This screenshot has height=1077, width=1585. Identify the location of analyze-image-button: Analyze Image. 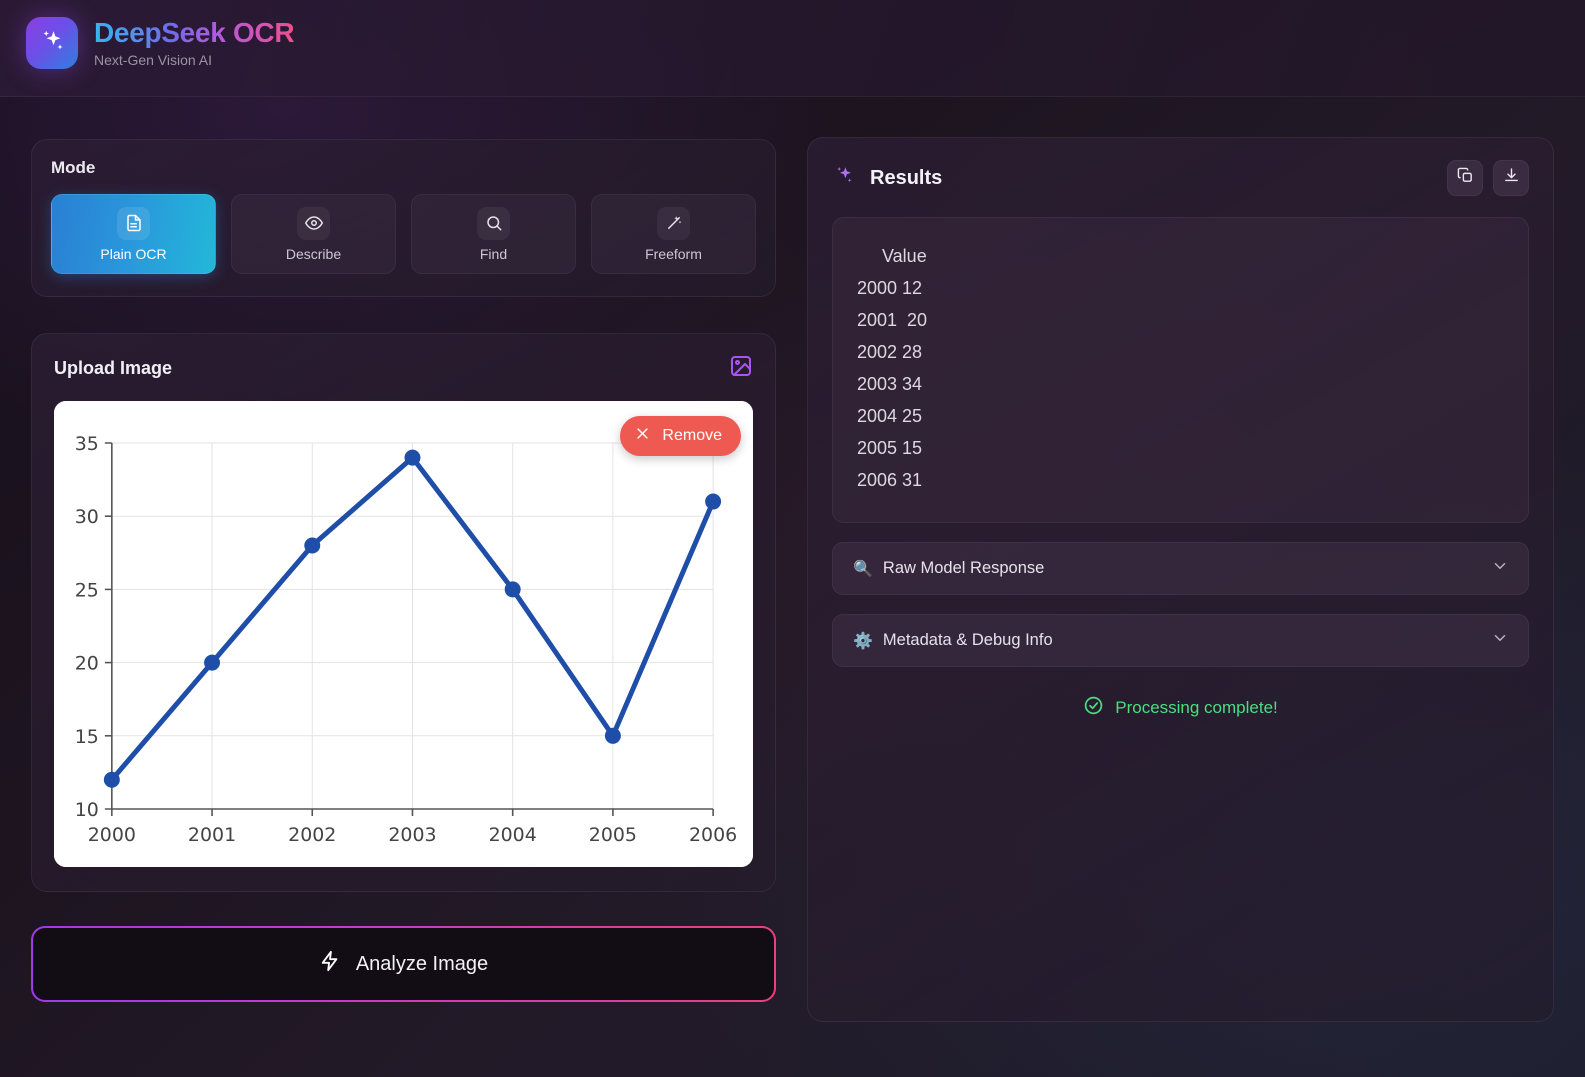
(403, 964).